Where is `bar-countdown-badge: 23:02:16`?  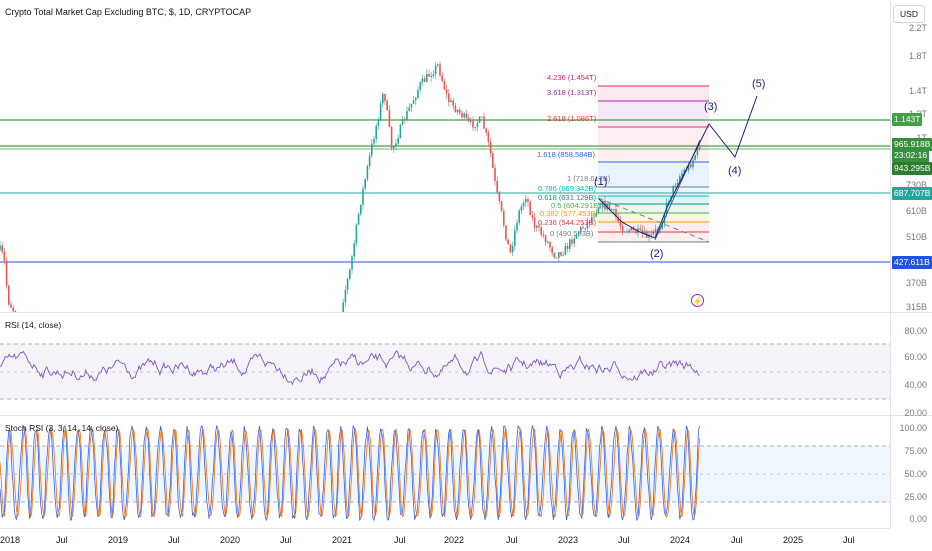
bar-countdown-badge: 23:02:16 is located at coordinates (911, 155).